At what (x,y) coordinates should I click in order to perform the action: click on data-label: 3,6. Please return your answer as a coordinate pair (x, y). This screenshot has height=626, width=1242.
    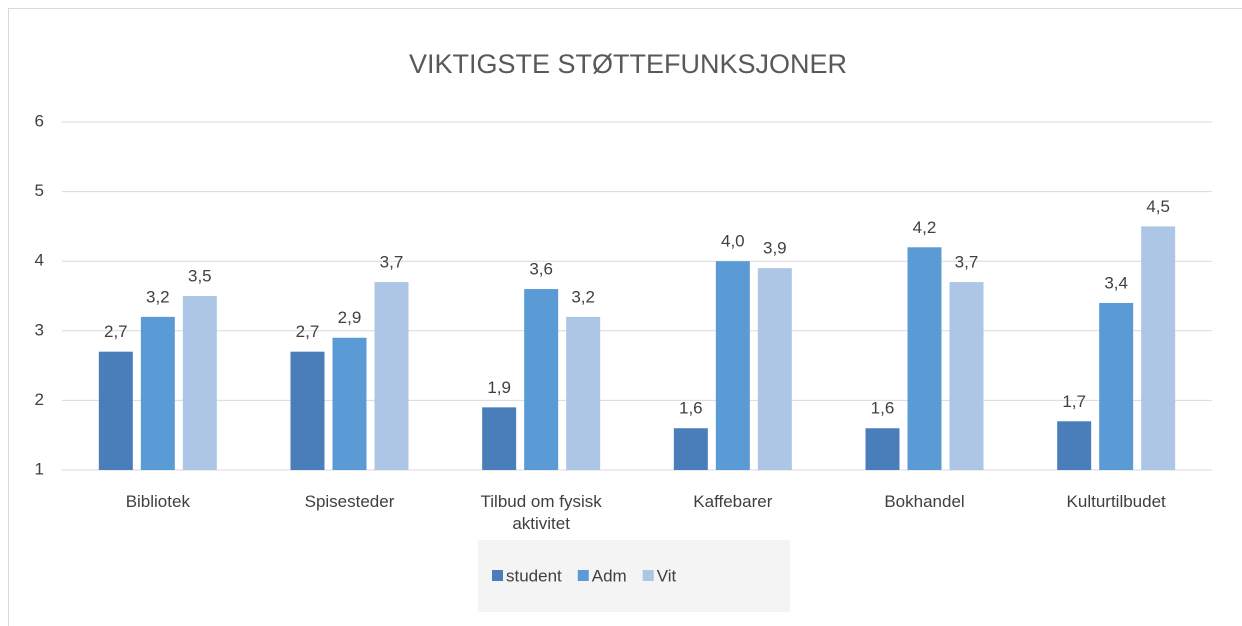
    Looking at the image, I should click on (541, 269).